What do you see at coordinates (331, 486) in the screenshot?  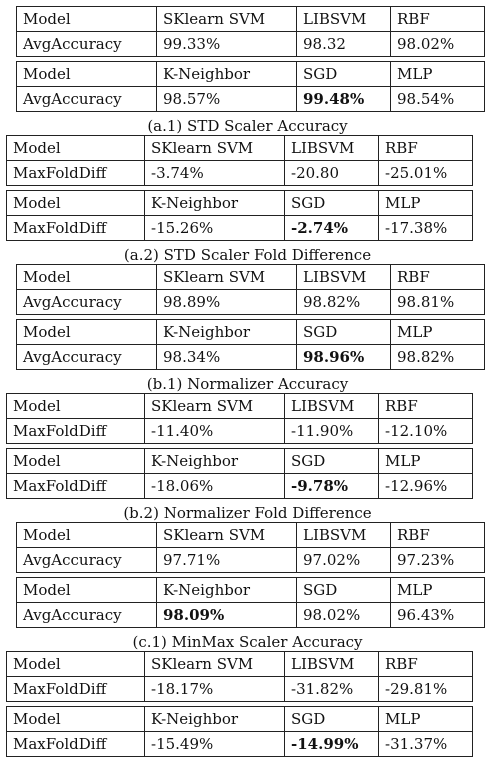 I see `value-cell: -9.78%` at bounding box center [331, 486].